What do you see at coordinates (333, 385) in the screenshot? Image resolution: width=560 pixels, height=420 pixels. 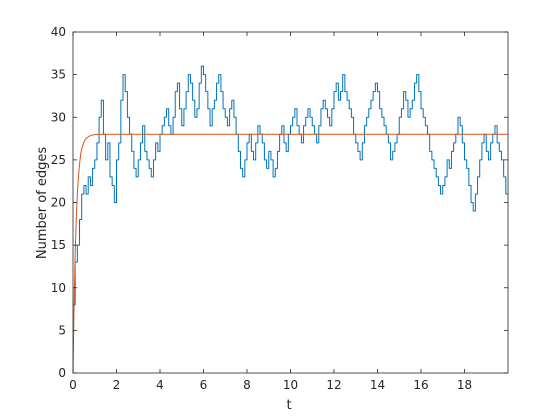 I see `x-tick-label: 12` at bounding box center [333, 385].